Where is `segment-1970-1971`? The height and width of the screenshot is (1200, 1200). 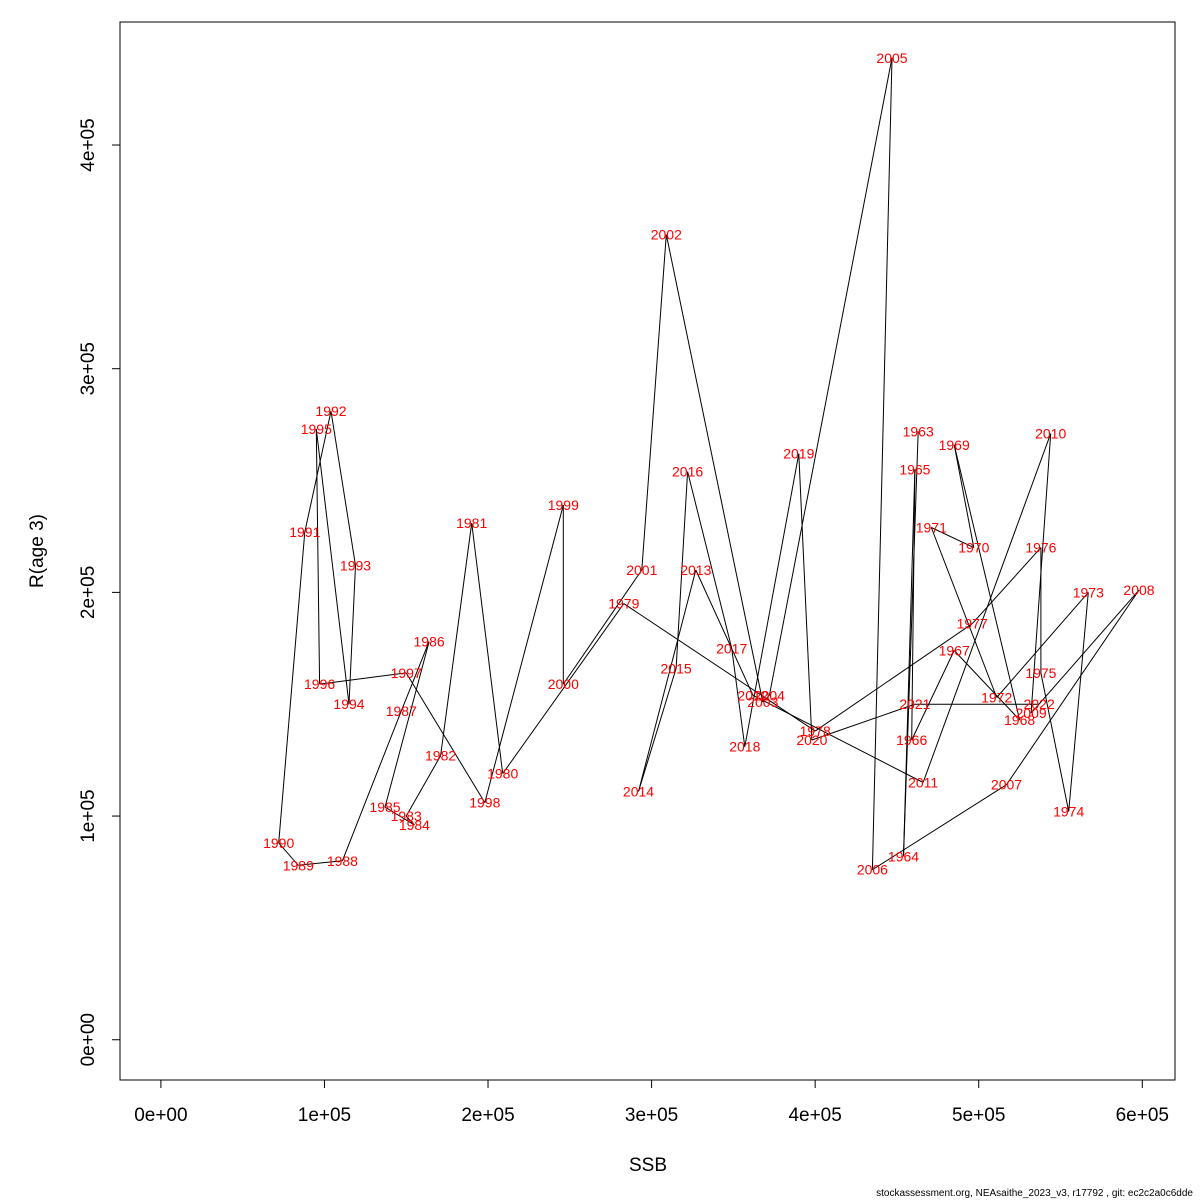
segment-1970-1971 is located at coordinates (953, 538).